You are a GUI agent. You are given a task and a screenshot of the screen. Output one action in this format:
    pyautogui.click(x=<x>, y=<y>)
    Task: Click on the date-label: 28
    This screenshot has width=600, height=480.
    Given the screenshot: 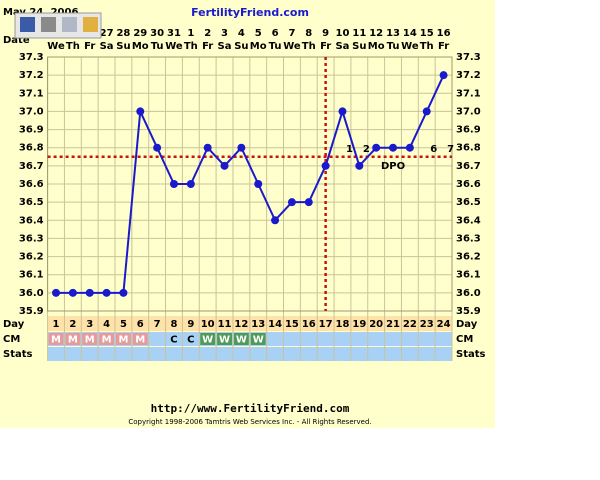 What is the action you would take?
    pyautogui.click(x=123, y=33)
    